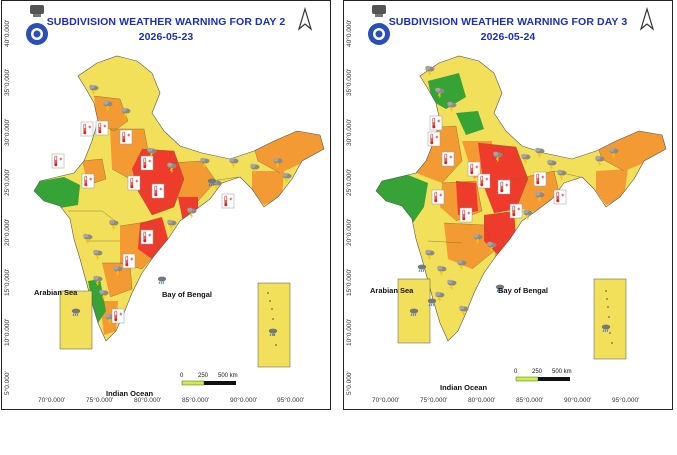 The image size is (677, 455). What do you see at coordinates (166, 37) in the screenshot?
I see `map-date: 2026-05-23` at bounding box center [166, 37].